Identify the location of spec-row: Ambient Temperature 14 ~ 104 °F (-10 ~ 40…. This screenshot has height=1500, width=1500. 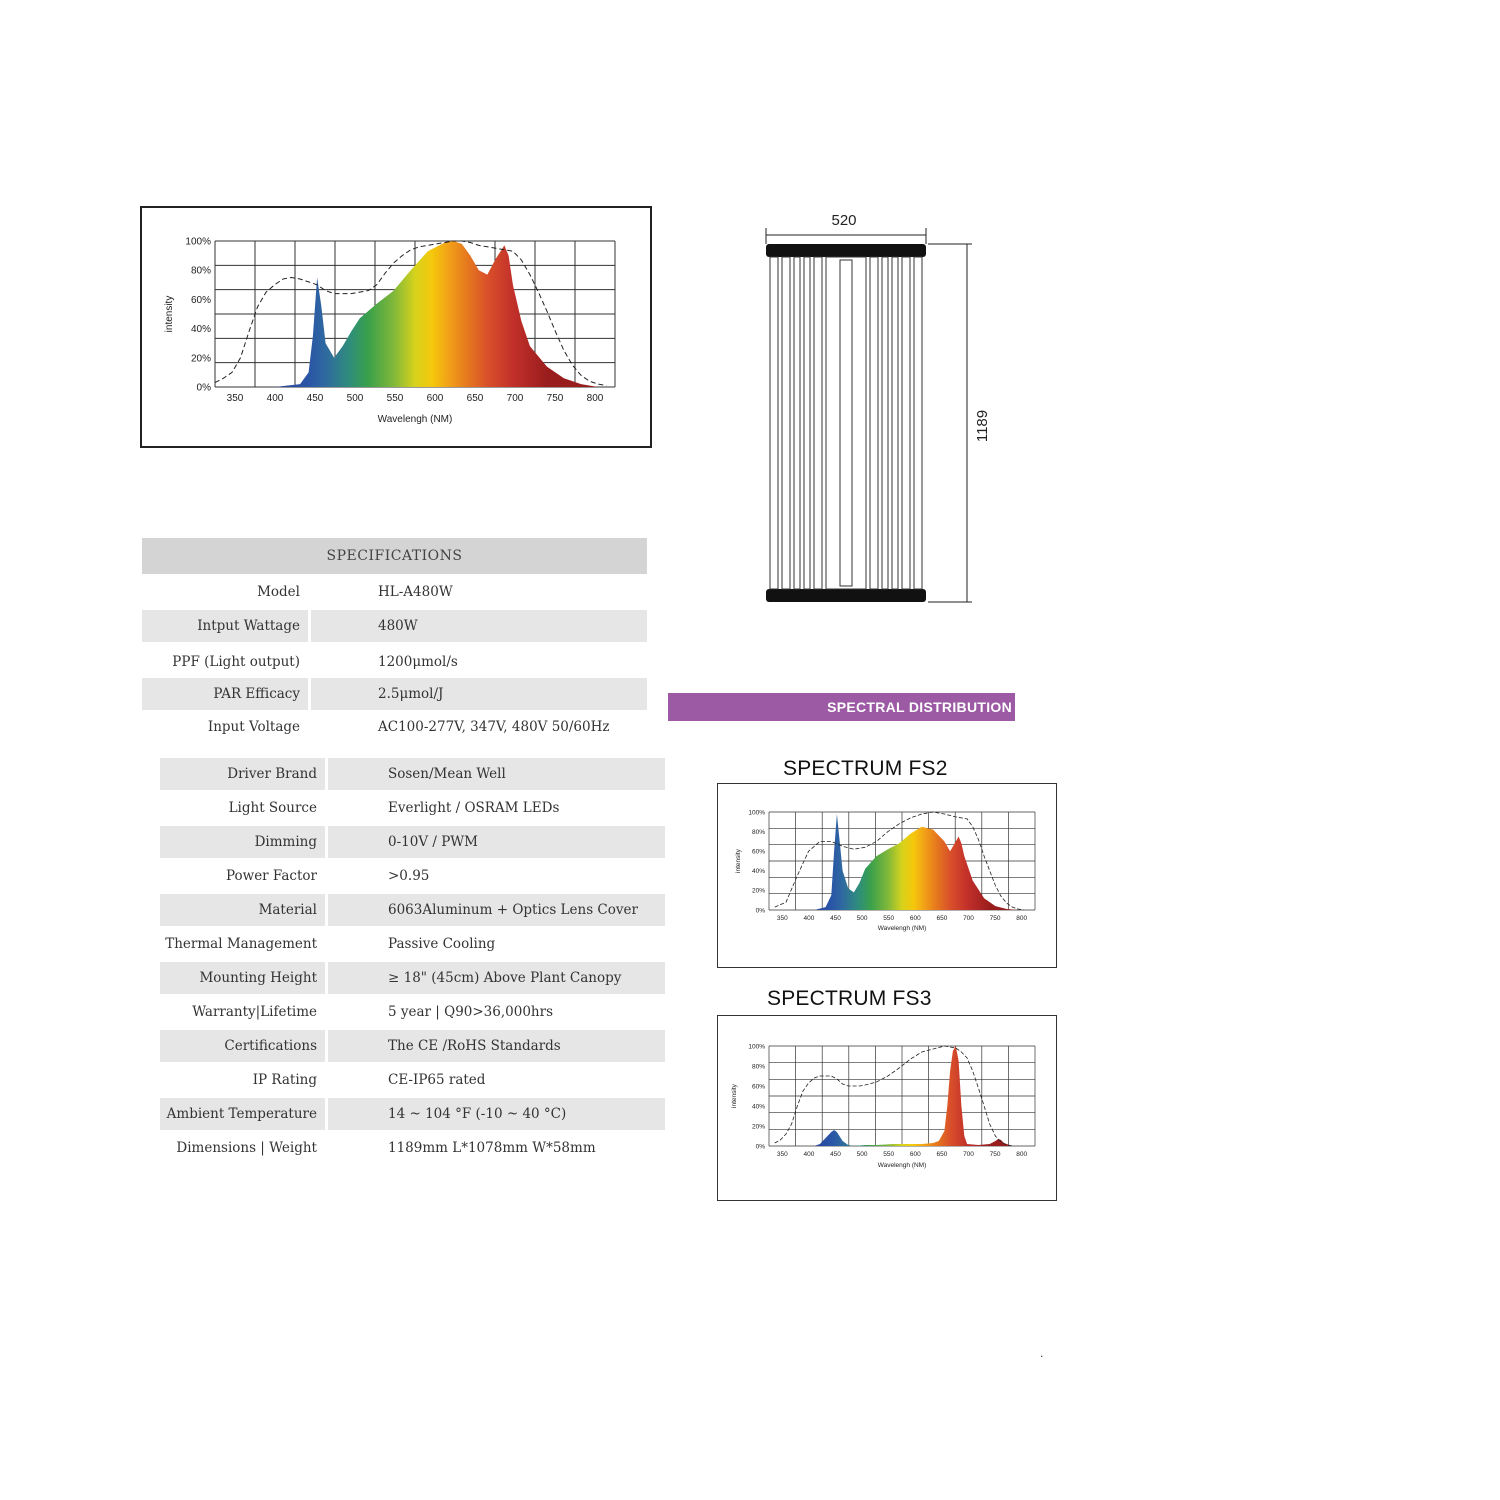
(412, 1114).